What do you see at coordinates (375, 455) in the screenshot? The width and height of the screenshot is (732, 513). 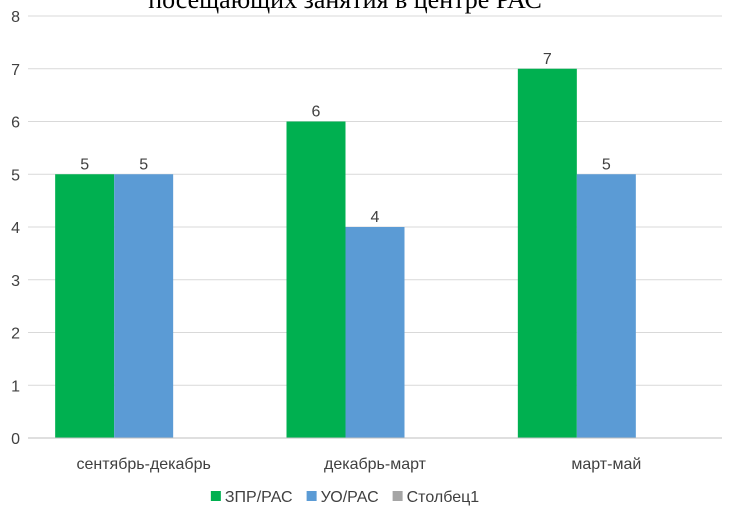 I see `x-axis: сентябрь-декабрь декабрь-март март-май` at bounding box center [375, 455].